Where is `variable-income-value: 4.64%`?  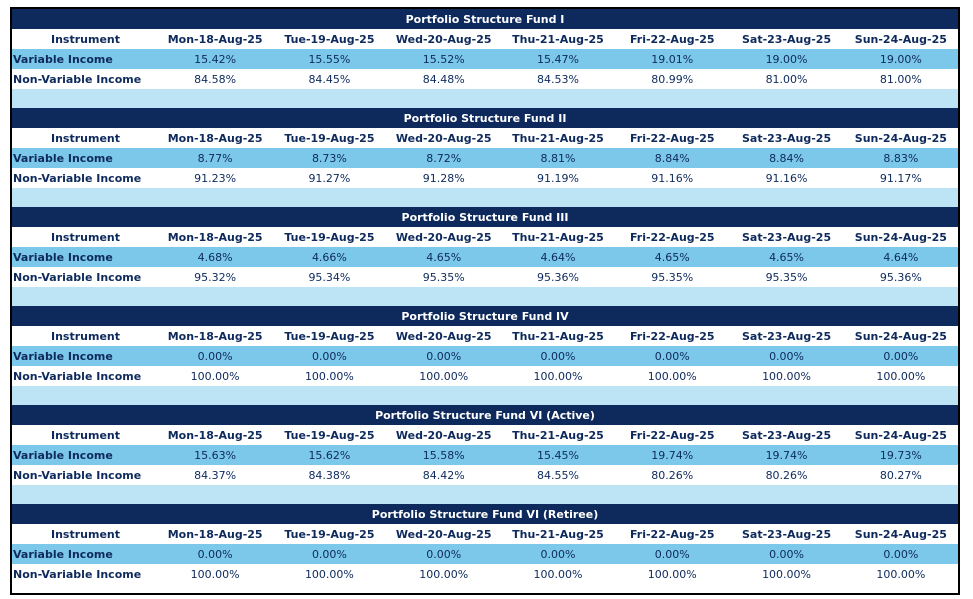 variable-income-value: 4.64% is located at coordinates (901, 257).